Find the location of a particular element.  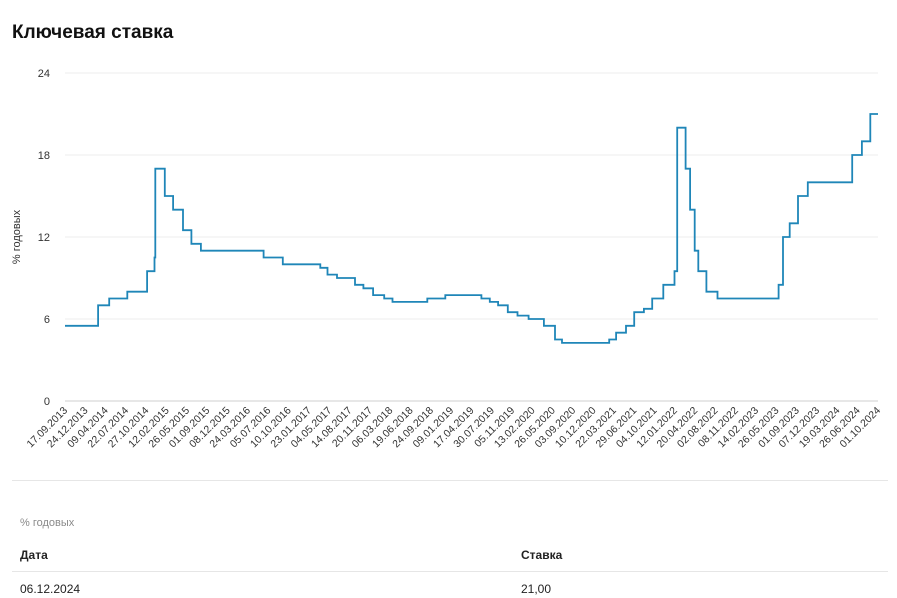

table-unit-note: % годовых is located at coordinates (47, 523).